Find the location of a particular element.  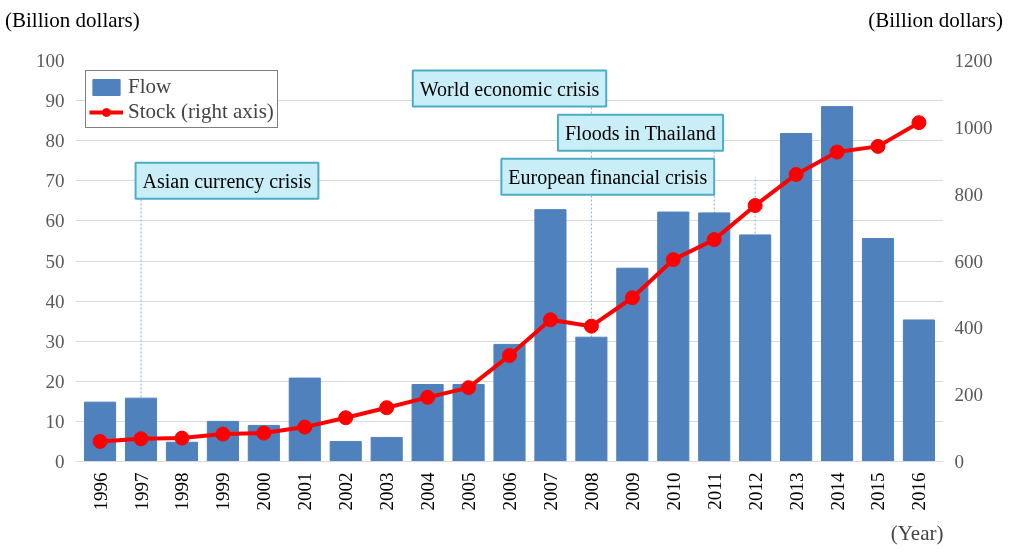

y2-tick-label: 200 is located at coordinates (968, 395).